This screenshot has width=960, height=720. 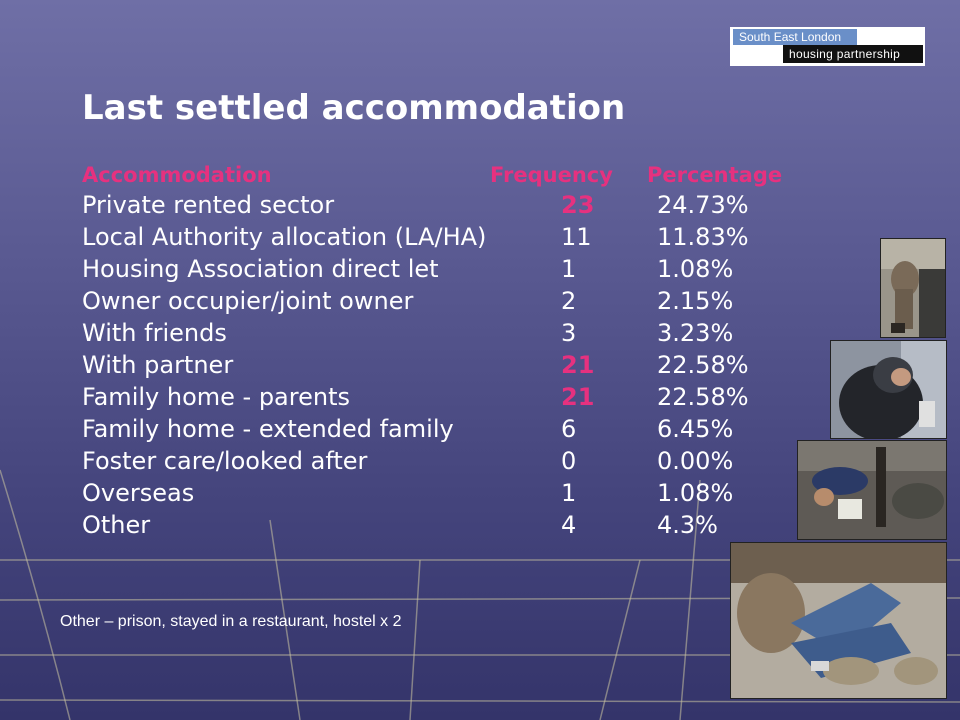 I want to click on table-row: Family home - parents 21 22.58%, so click(x=432, y=399).